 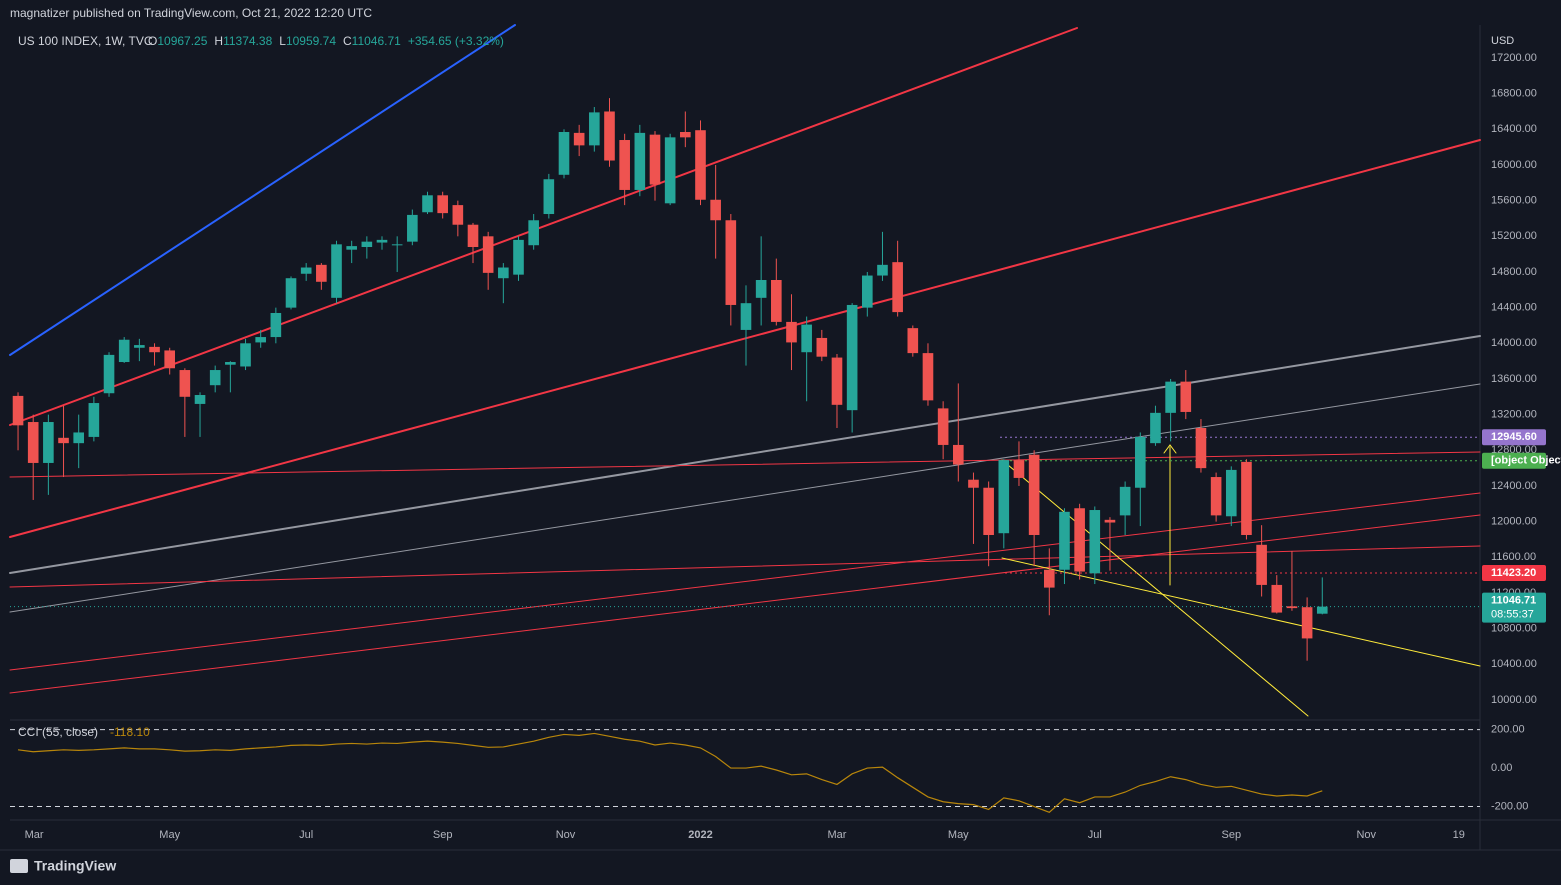 What do you see at coordinates (218, 41) in the screenshot?
I see `ohlc-letter: H` at bounding box center [218, 41].